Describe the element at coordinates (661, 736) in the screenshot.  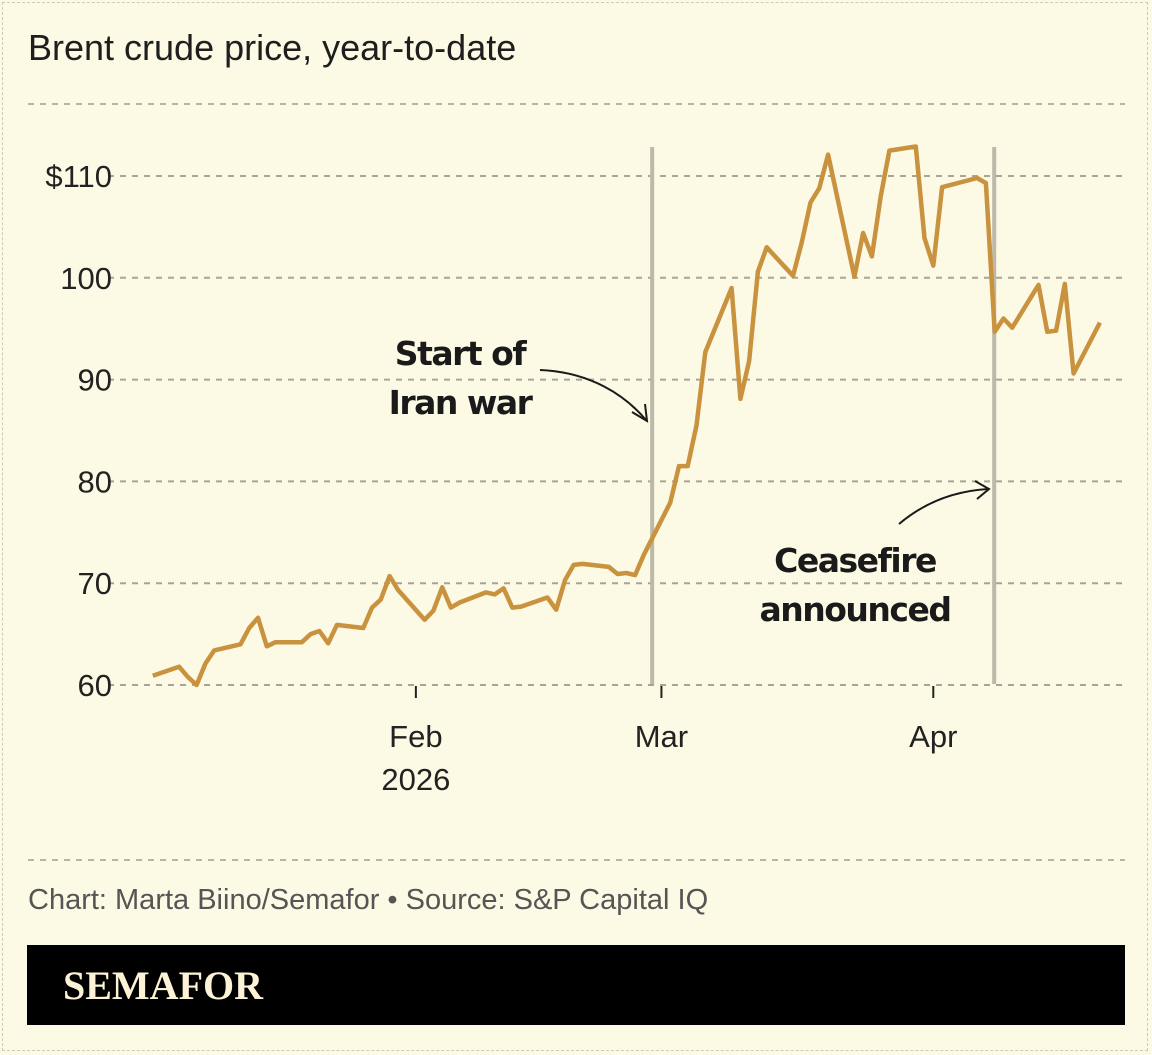
I see `x-tick-label: Mar` at that location.